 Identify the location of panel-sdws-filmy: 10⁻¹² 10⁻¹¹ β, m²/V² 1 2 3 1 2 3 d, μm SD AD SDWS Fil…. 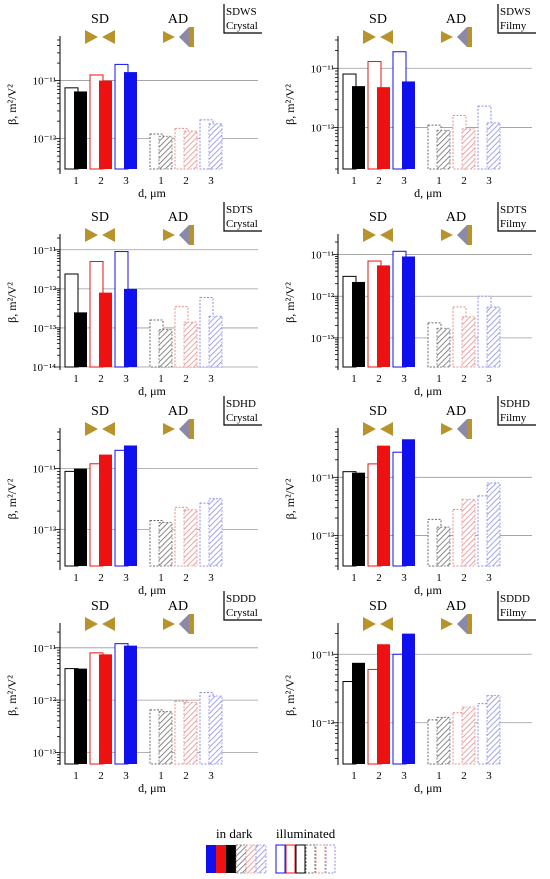
(409, 102).